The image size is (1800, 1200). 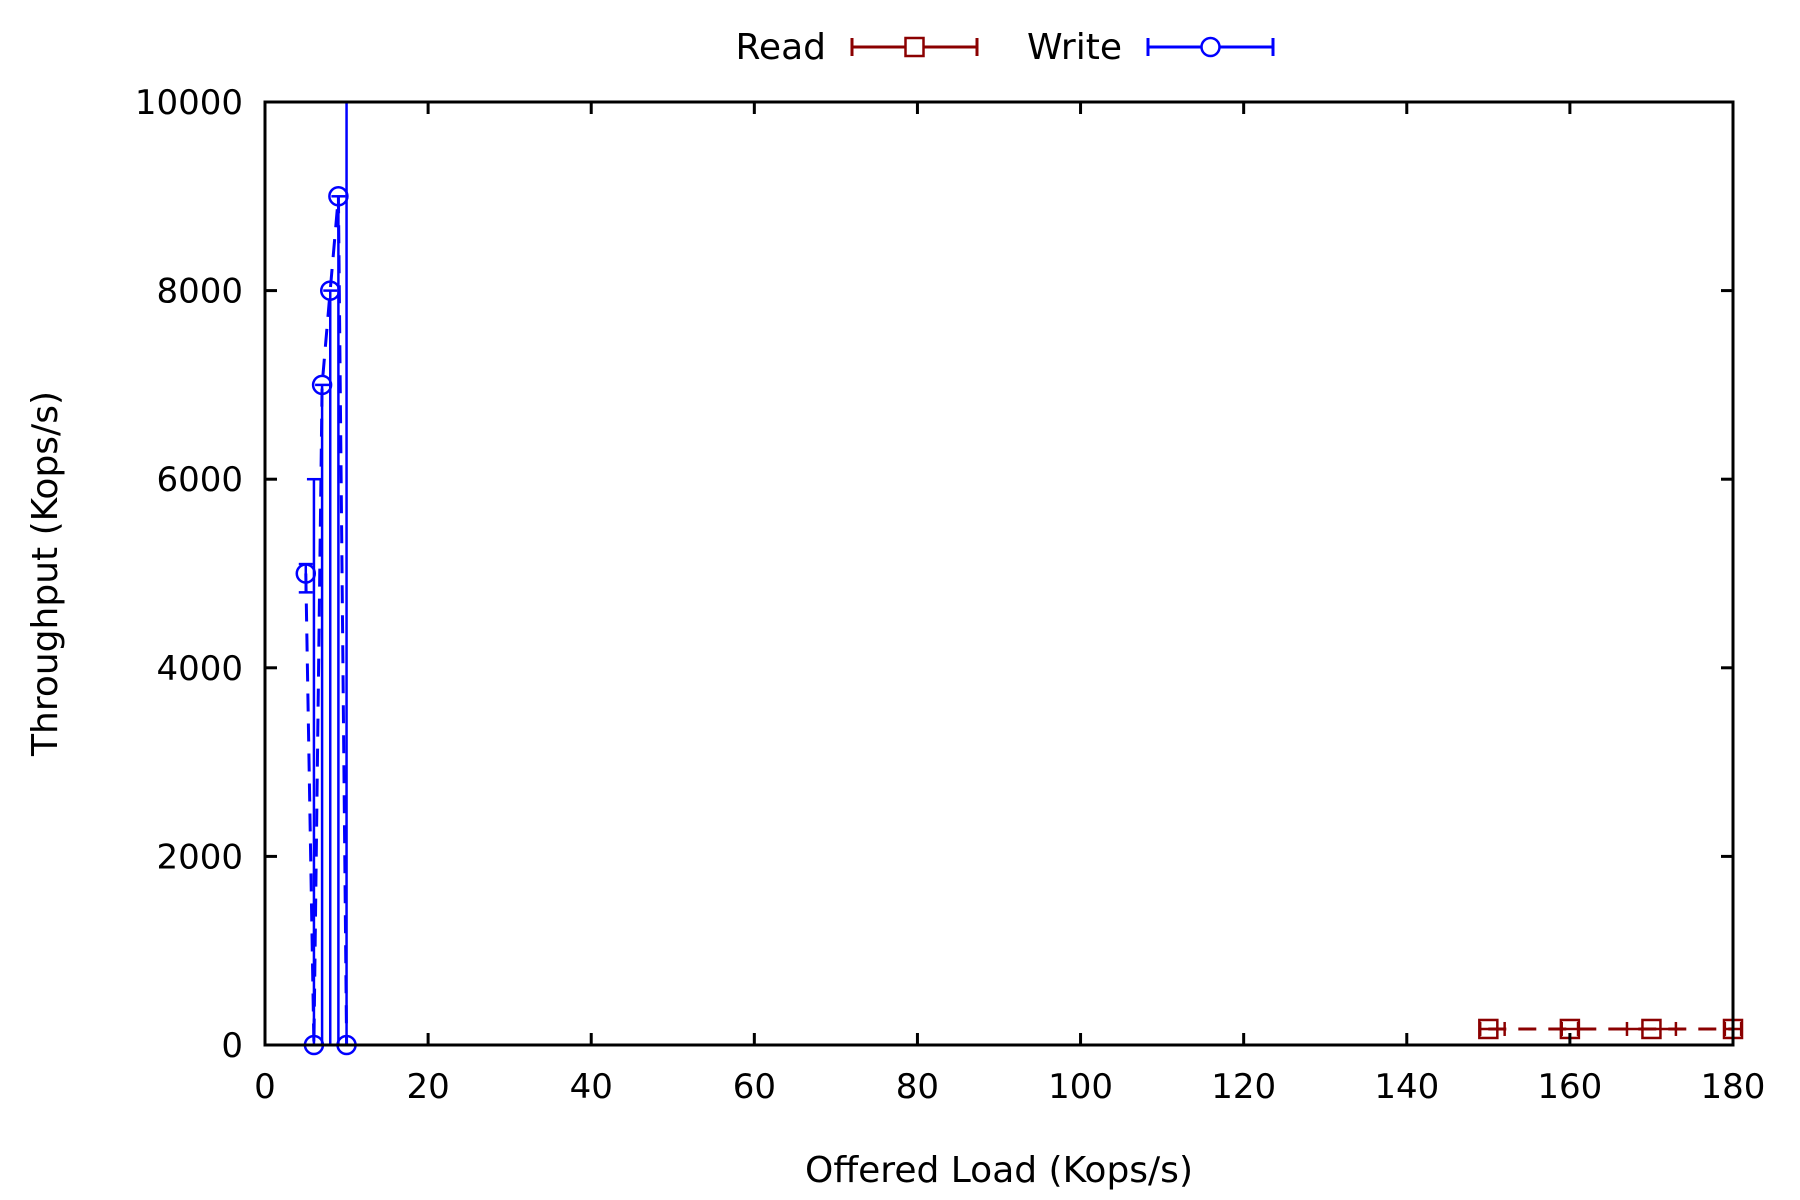 I want to click on x-tick-label: 20, so click(x=427, y=1087).